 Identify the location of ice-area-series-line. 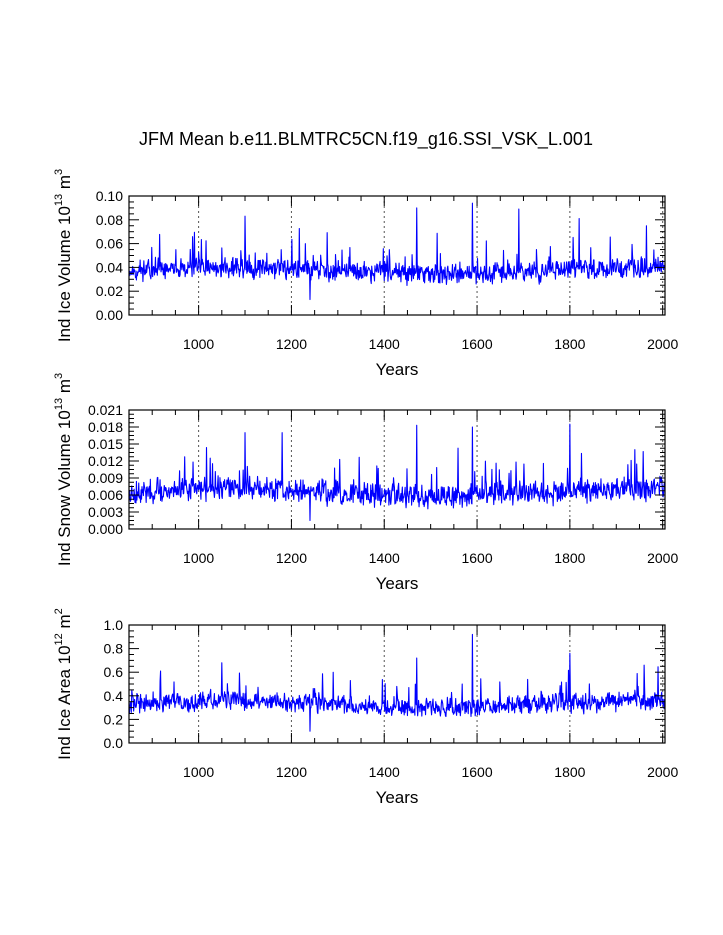
(397, 682).